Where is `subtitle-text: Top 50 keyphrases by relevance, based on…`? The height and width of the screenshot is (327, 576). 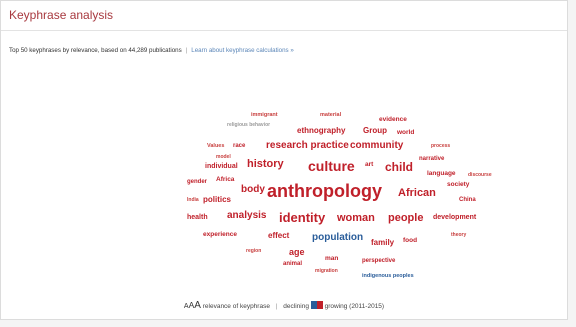
subtitle-text: Top 50 keyphrases by relevance, based on… is located at coordinates (95, 50).